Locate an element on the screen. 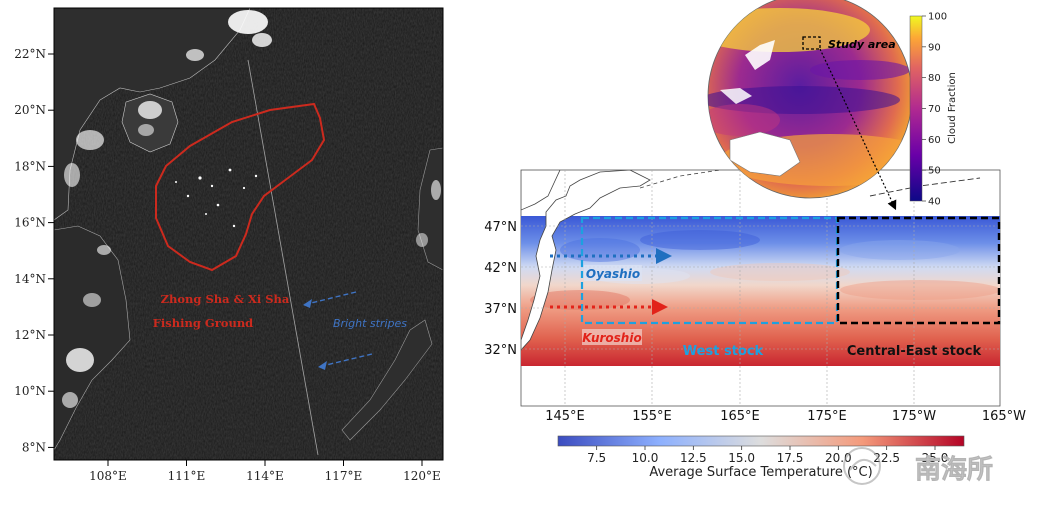  cloud-tick-label: 80 is located at coordinates (934, 78).